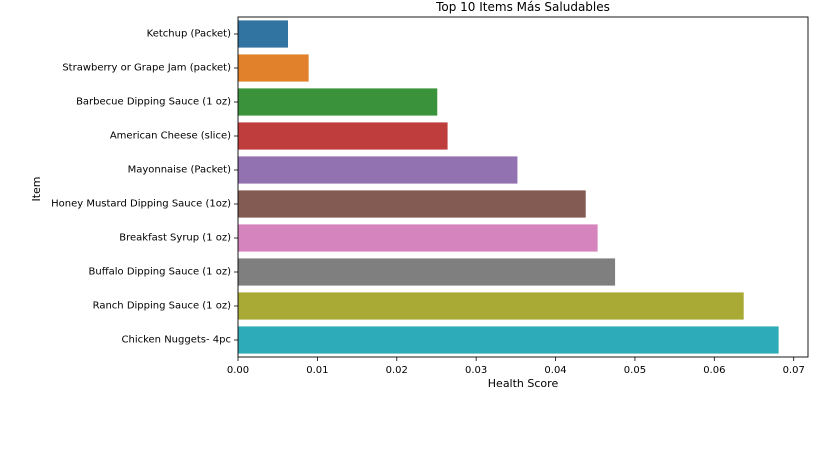 Image resolution: width=834 pixels, height=464 pixels. What do you see at coordinates (238, 370) in the screenshot?
I see `x-tick-label: 0.00` at bounding box center [238, 370].